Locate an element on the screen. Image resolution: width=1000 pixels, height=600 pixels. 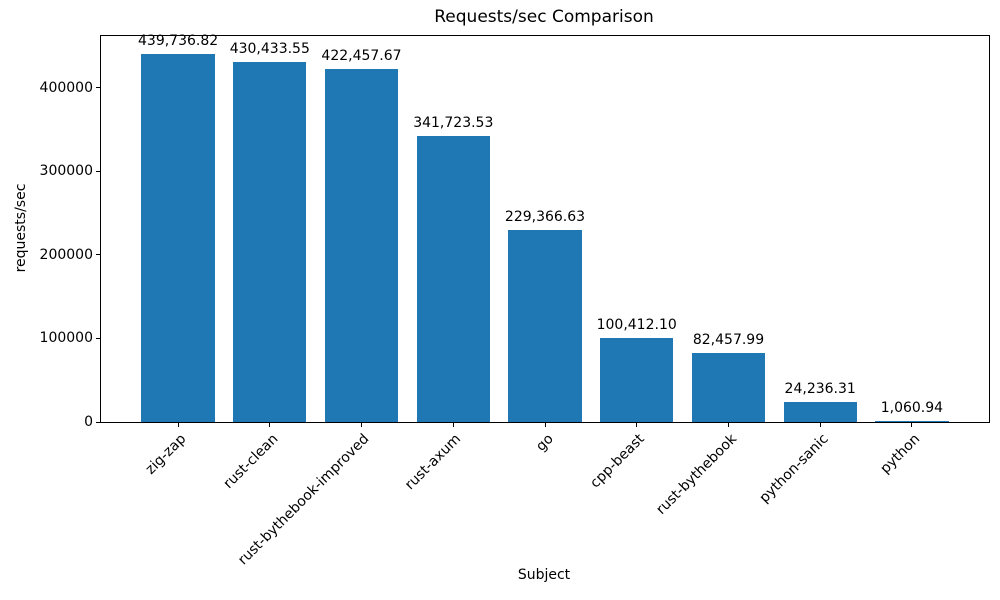
bar-rust-bythebook-improved is located at coordinates (361, 245).